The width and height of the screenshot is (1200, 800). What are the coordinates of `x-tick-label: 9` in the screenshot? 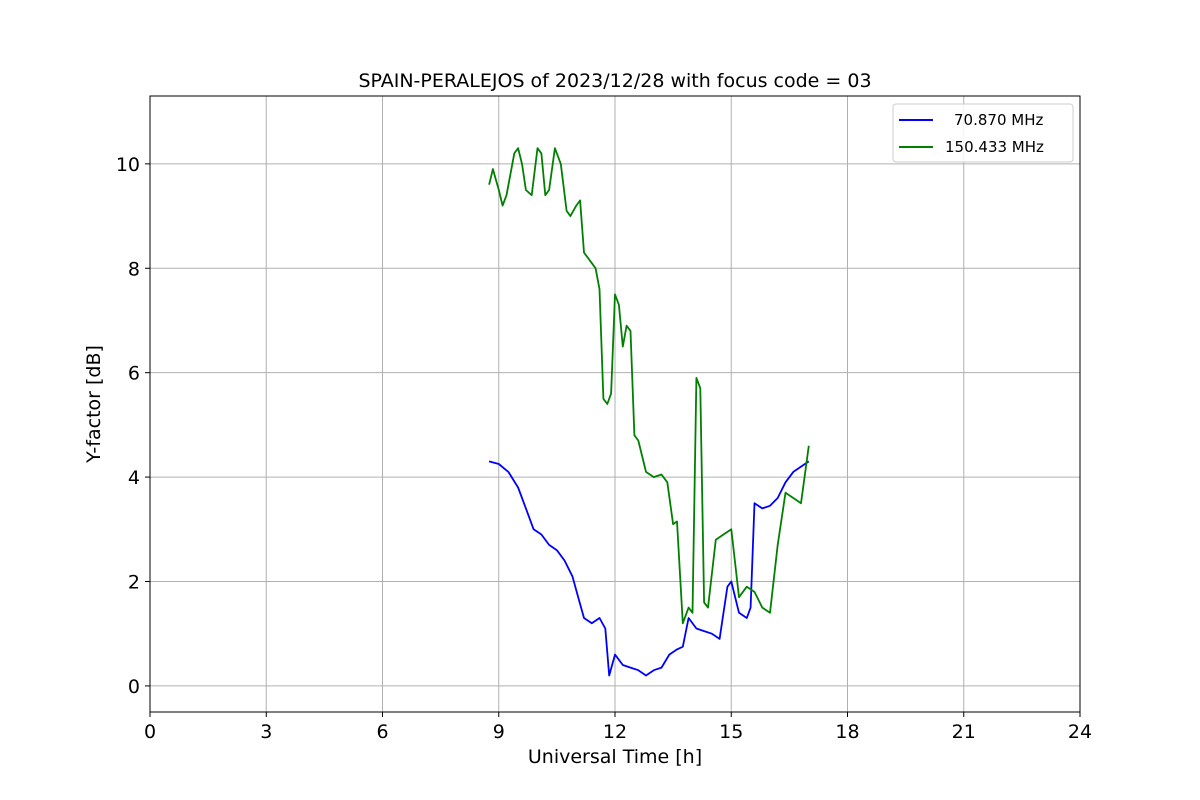 It's located at (499, 732).